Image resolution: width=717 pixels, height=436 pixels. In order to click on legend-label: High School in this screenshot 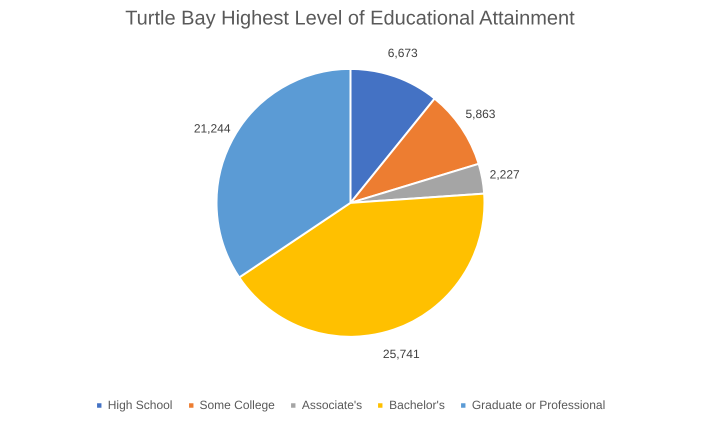, I will do `click(140, 405)`.